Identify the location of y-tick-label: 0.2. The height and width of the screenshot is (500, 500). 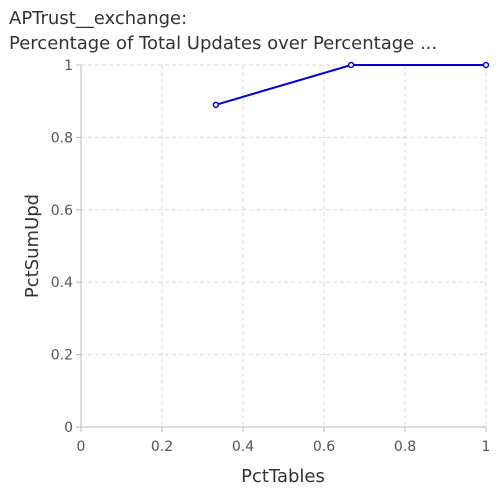
(62, 356).